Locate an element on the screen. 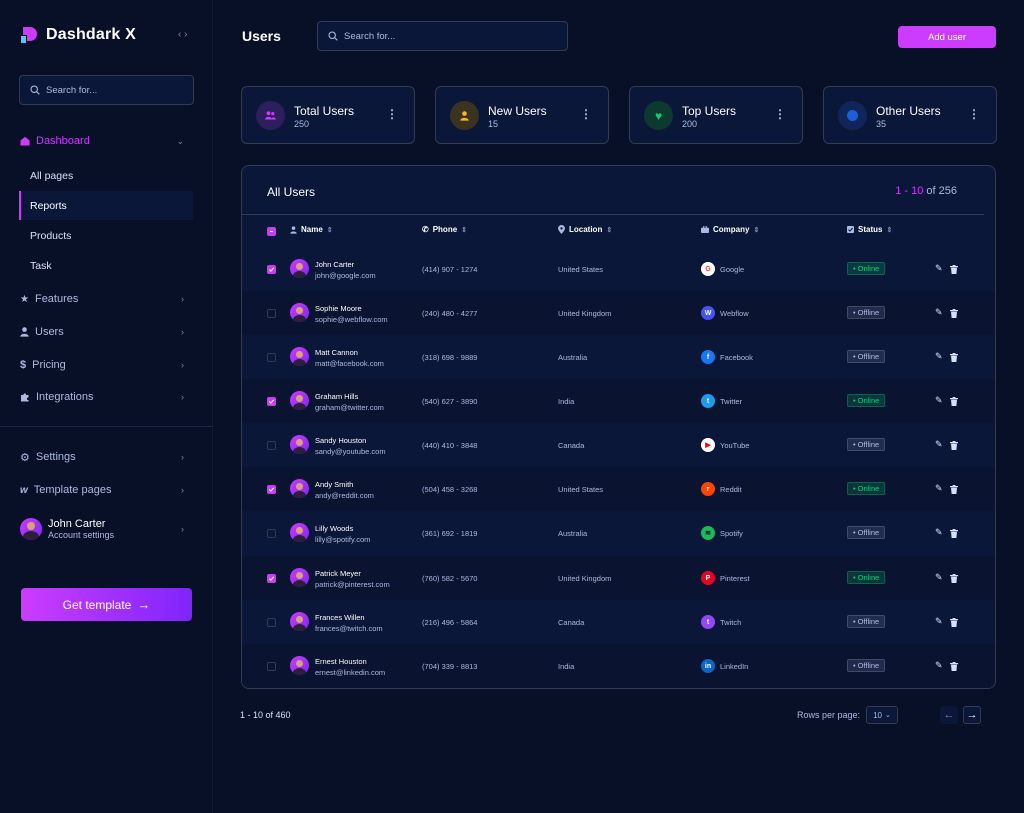  sidebar-item-dashboard: Dashboard ⌄ is located at coordinates (105, 141).